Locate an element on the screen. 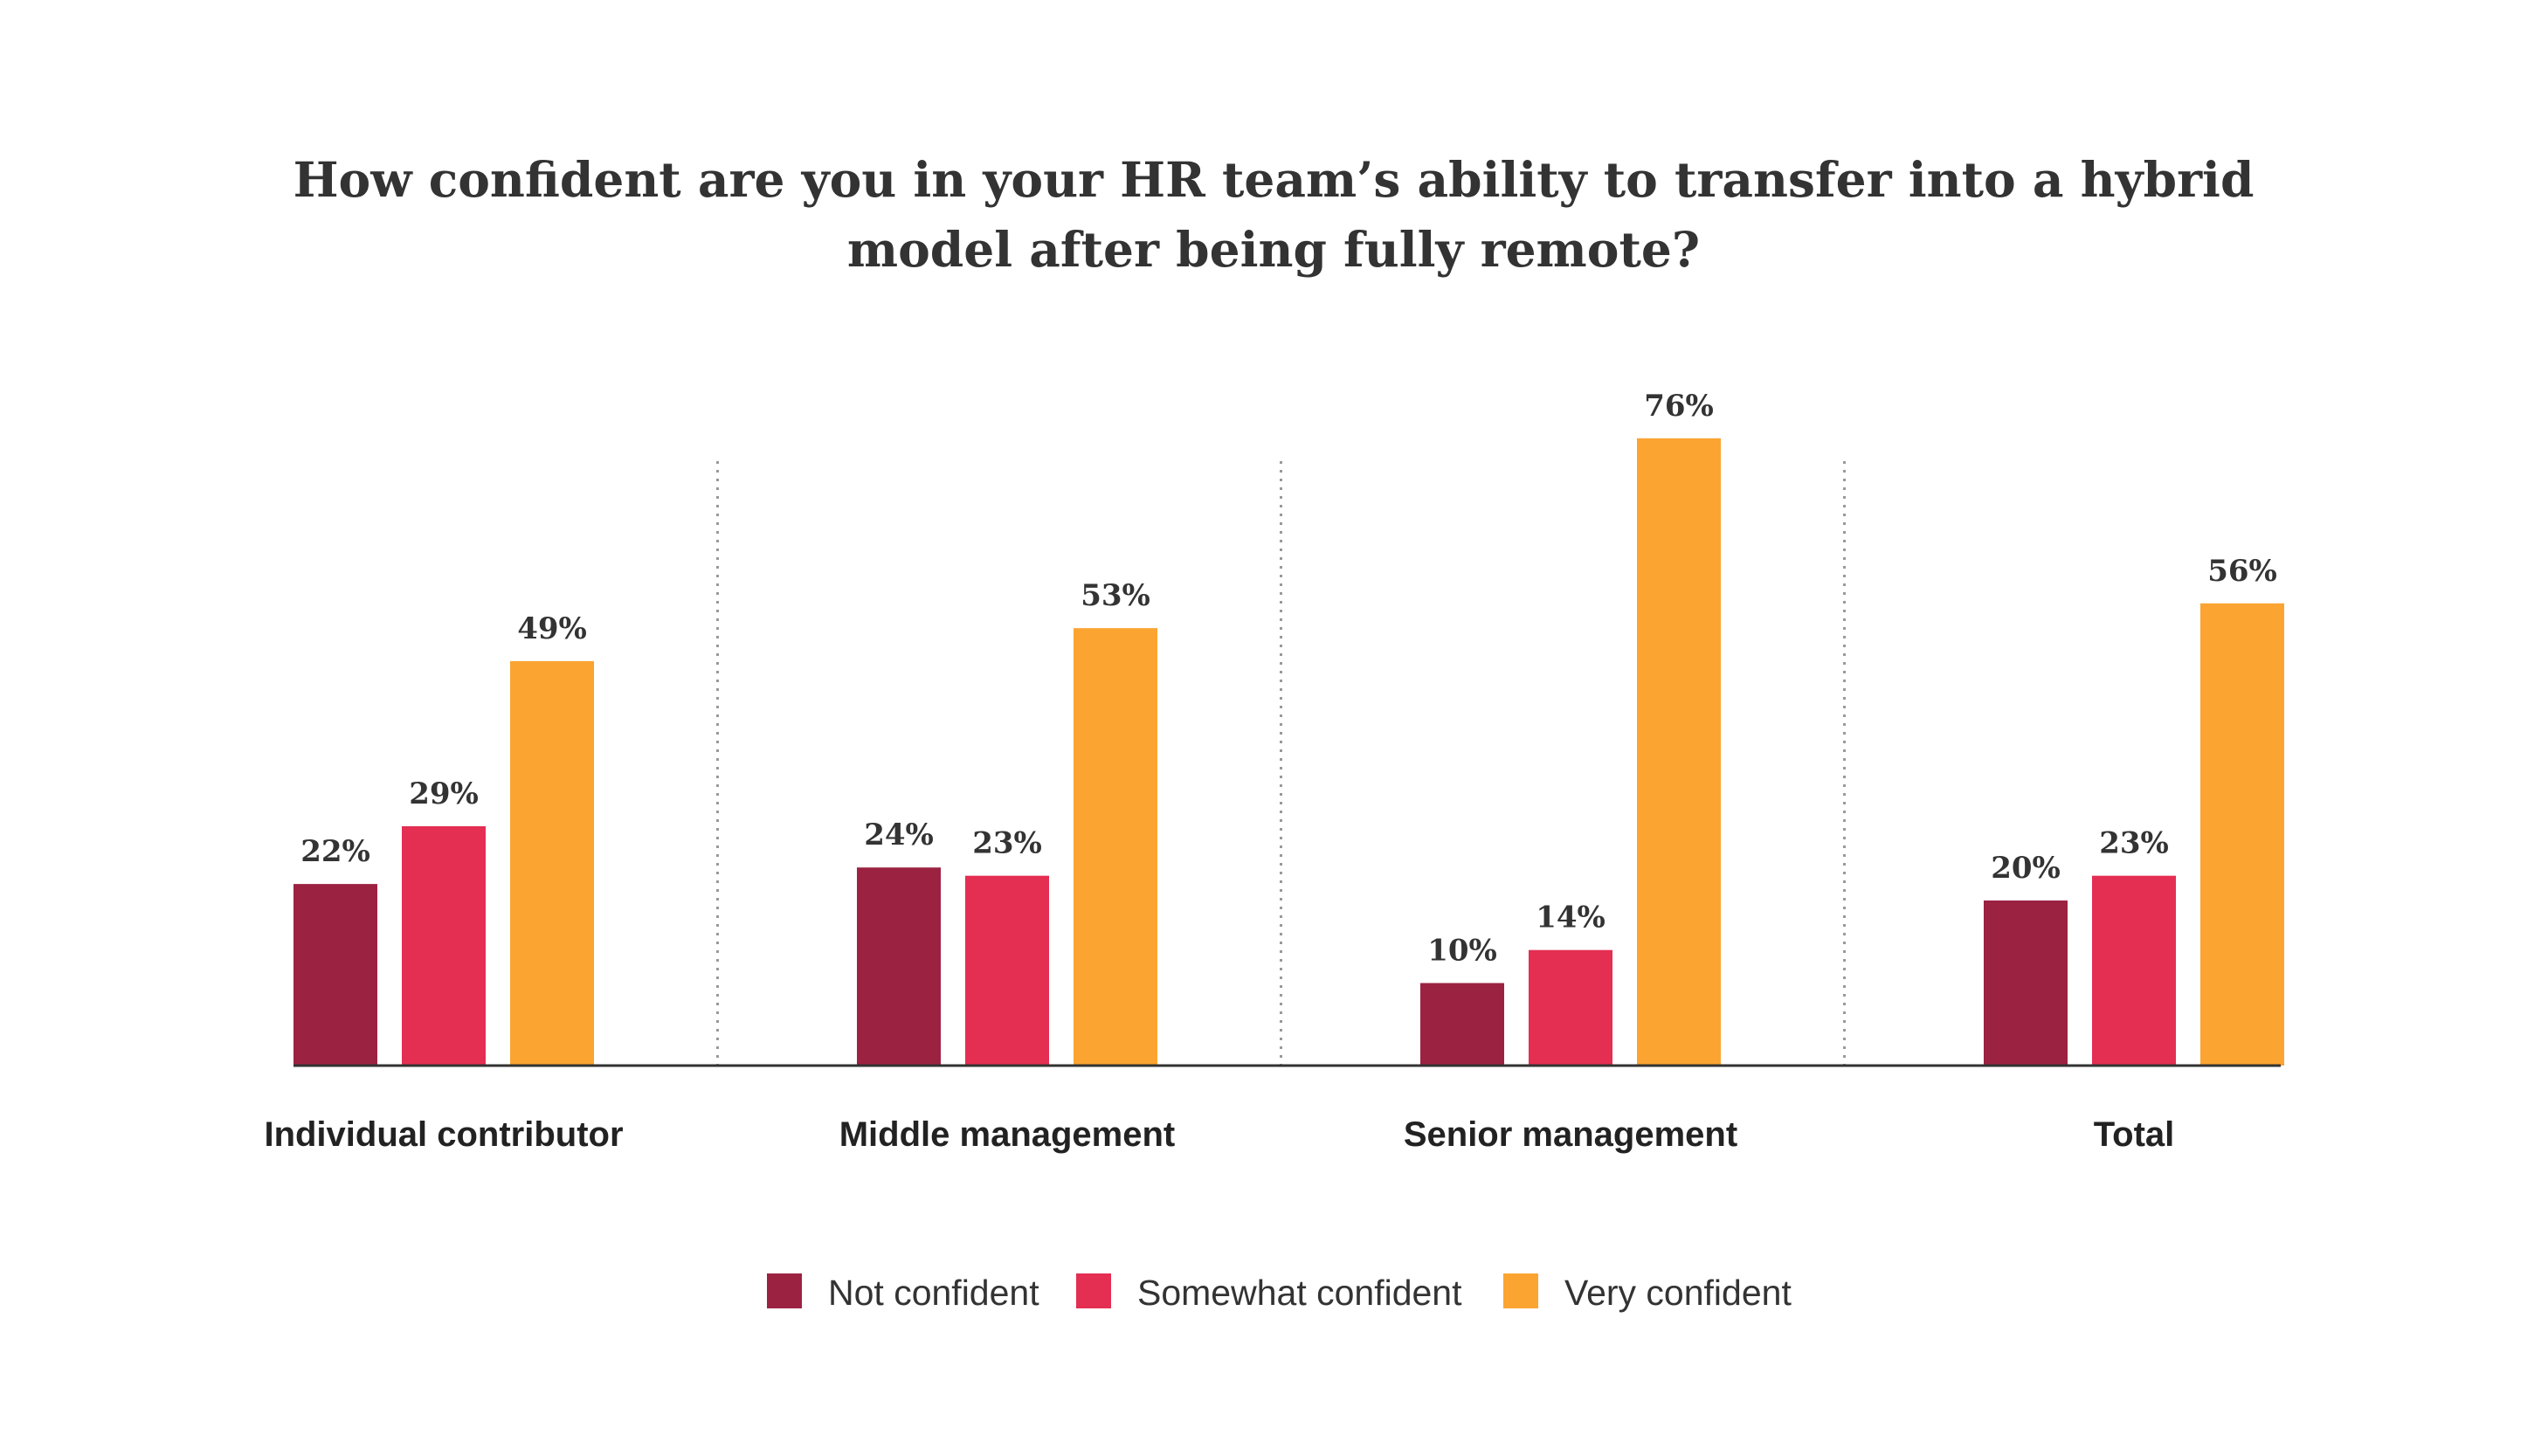 The height and width of the screenshot is (1456, 2548). category-label-3: Total is located at coordinates (2134, 1134).